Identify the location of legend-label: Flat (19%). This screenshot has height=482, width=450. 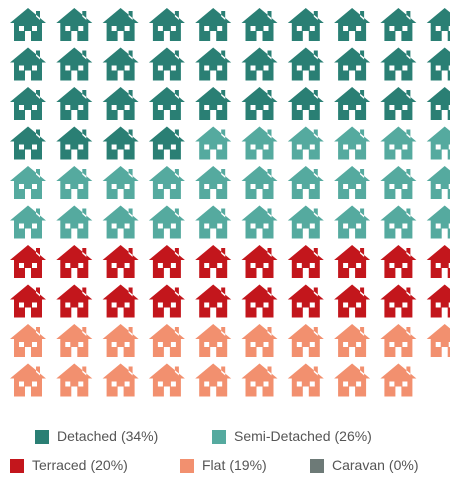
(234, 465).